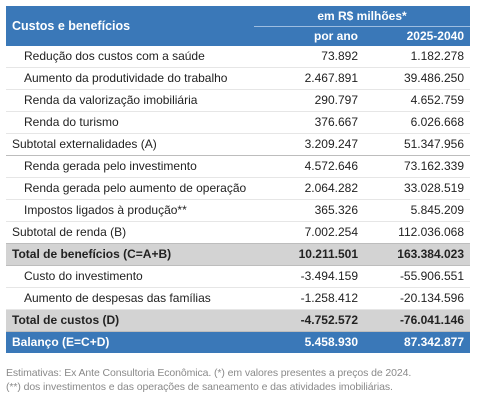 This screenshot has width=482, height=404. I want to click on header-label: Custos e benefícios, so click(130, 26).